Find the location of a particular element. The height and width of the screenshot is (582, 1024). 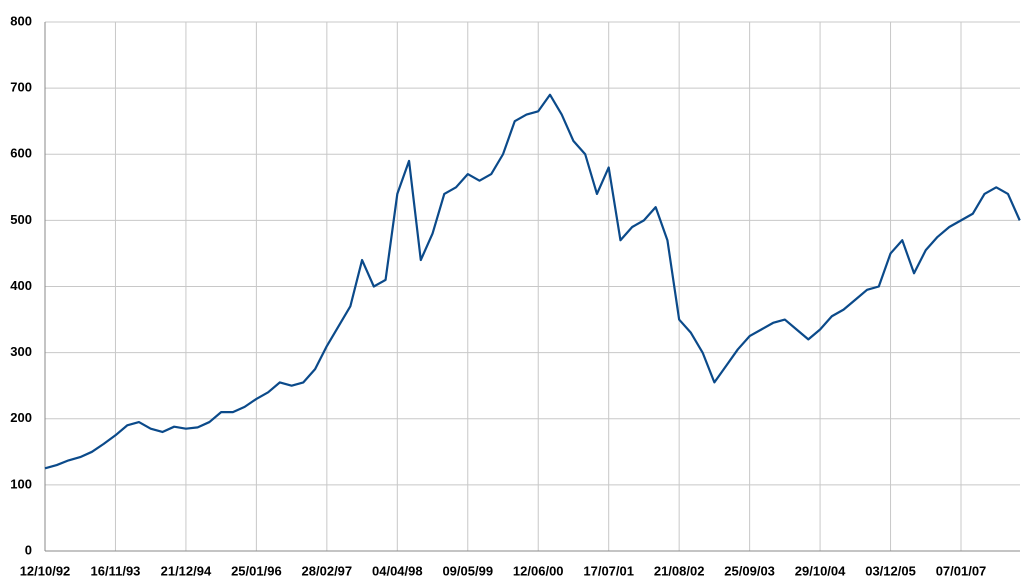

x-tick-label: 21/12/94 is located at coordinates (186, 570).